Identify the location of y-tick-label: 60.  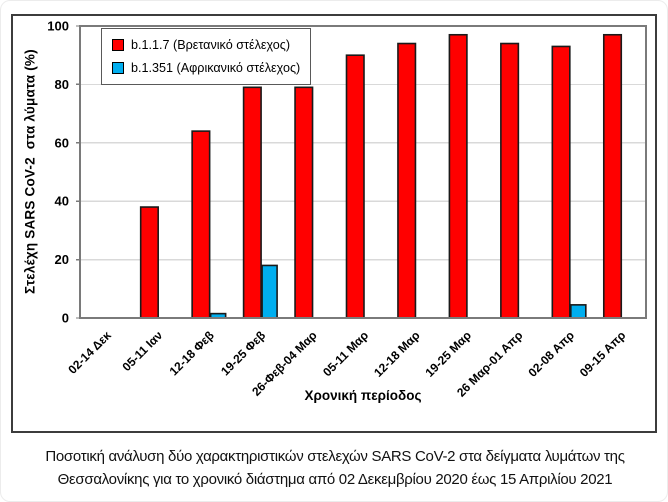
(62, 142).